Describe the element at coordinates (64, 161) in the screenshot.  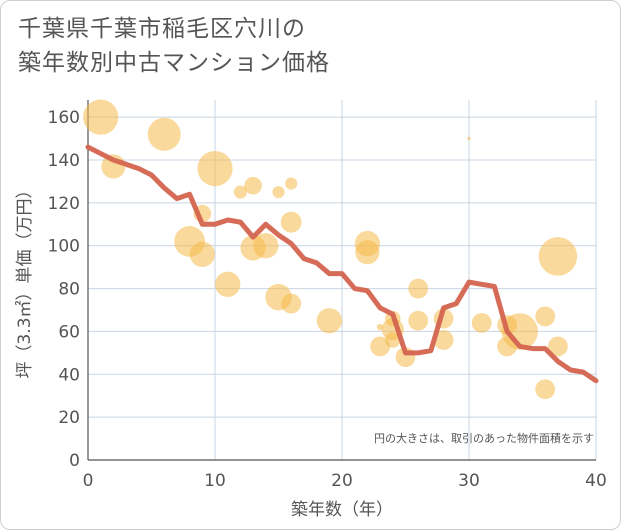
I see `y-tick-label: 140` at that location.